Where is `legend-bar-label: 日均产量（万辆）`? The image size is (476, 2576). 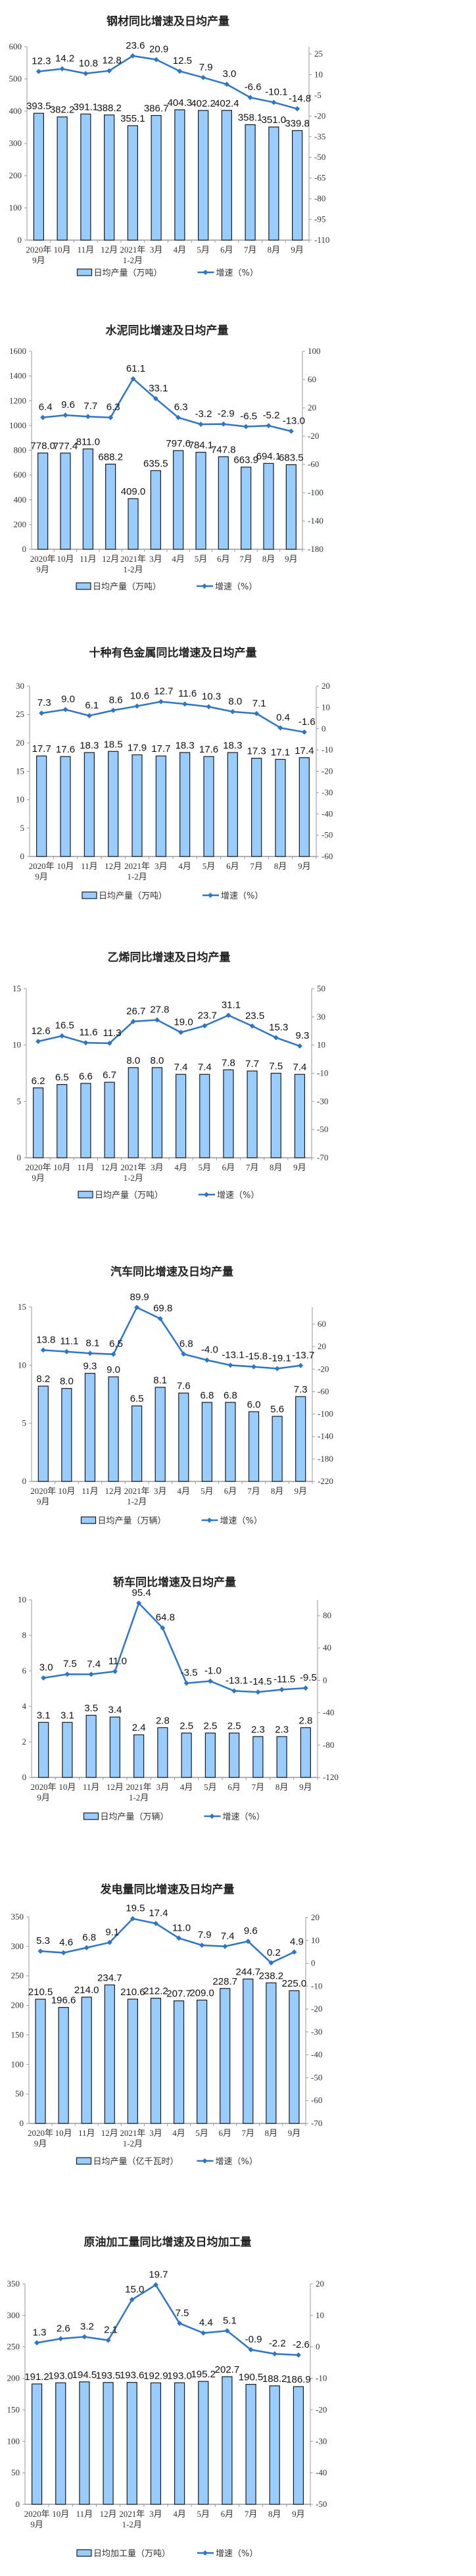 legend-bar-label: 日均产量（万辆） is located at coordinates (135, 1817).